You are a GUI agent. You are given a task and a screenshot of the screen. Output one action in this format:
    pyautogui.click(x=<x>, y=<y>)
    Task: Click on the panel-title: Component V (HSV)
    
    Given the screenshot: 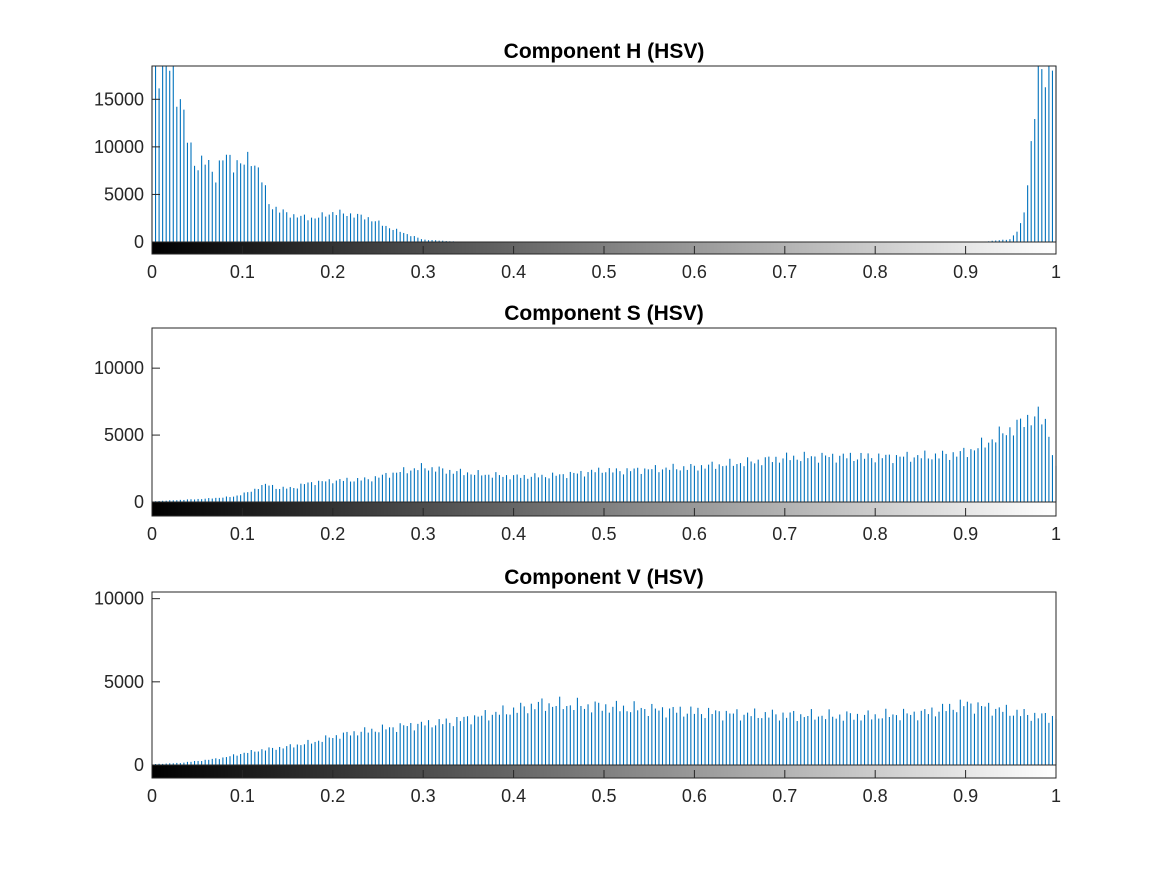 What is the action you would take?
    pyautogui.click(x=604, y=577)
    